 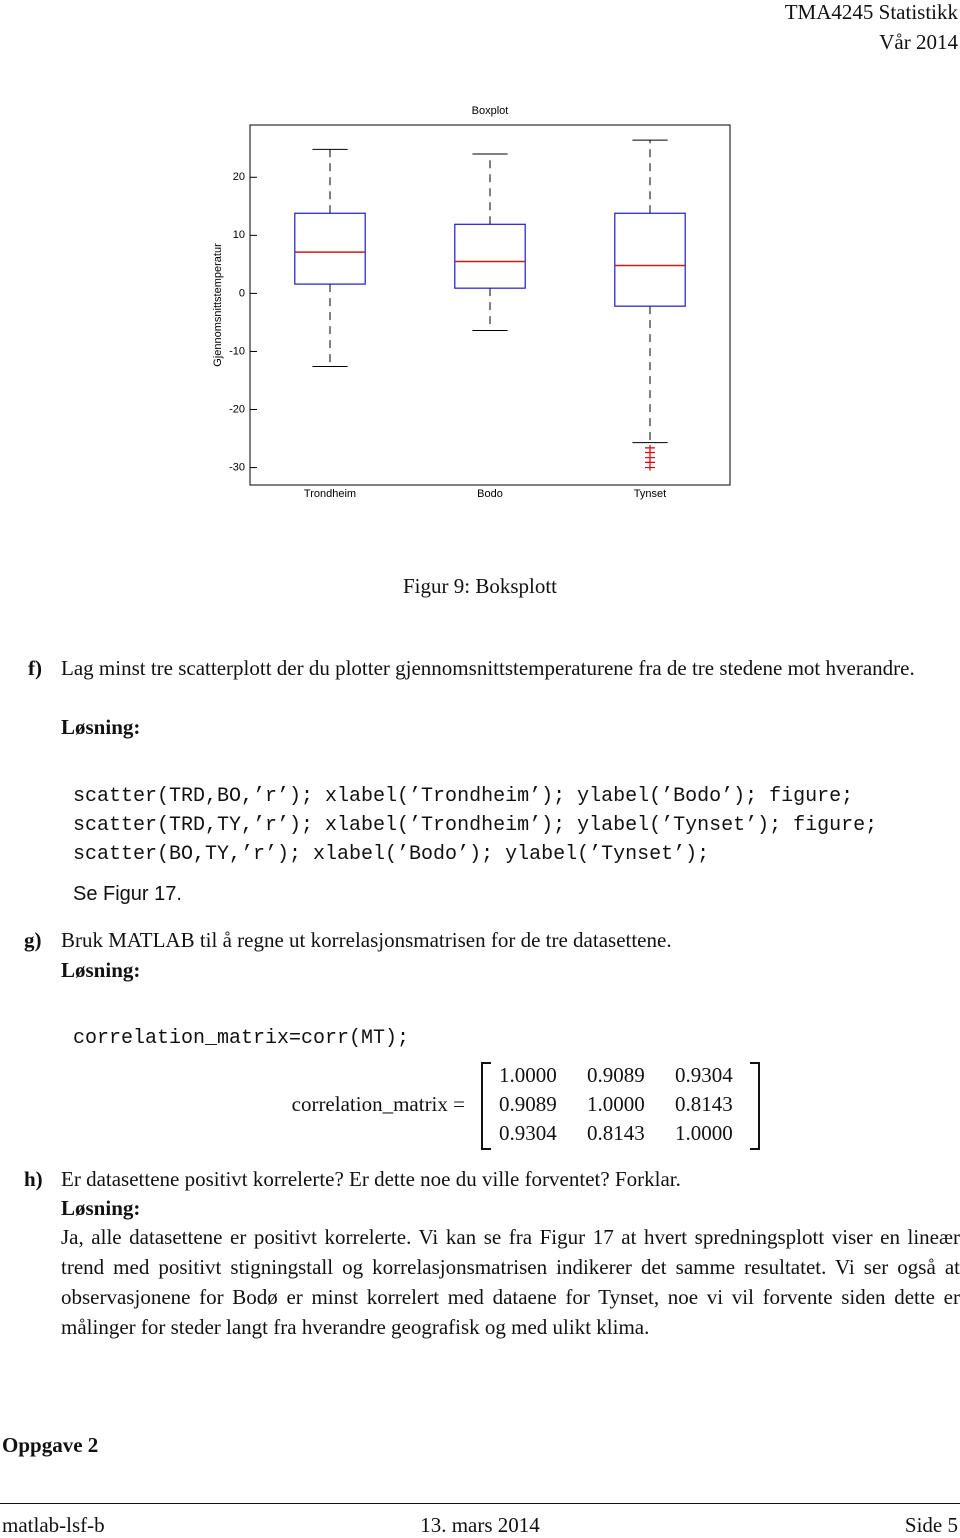 I want to click on x-tick-label: Trondheim, so click(x=330, y=494).